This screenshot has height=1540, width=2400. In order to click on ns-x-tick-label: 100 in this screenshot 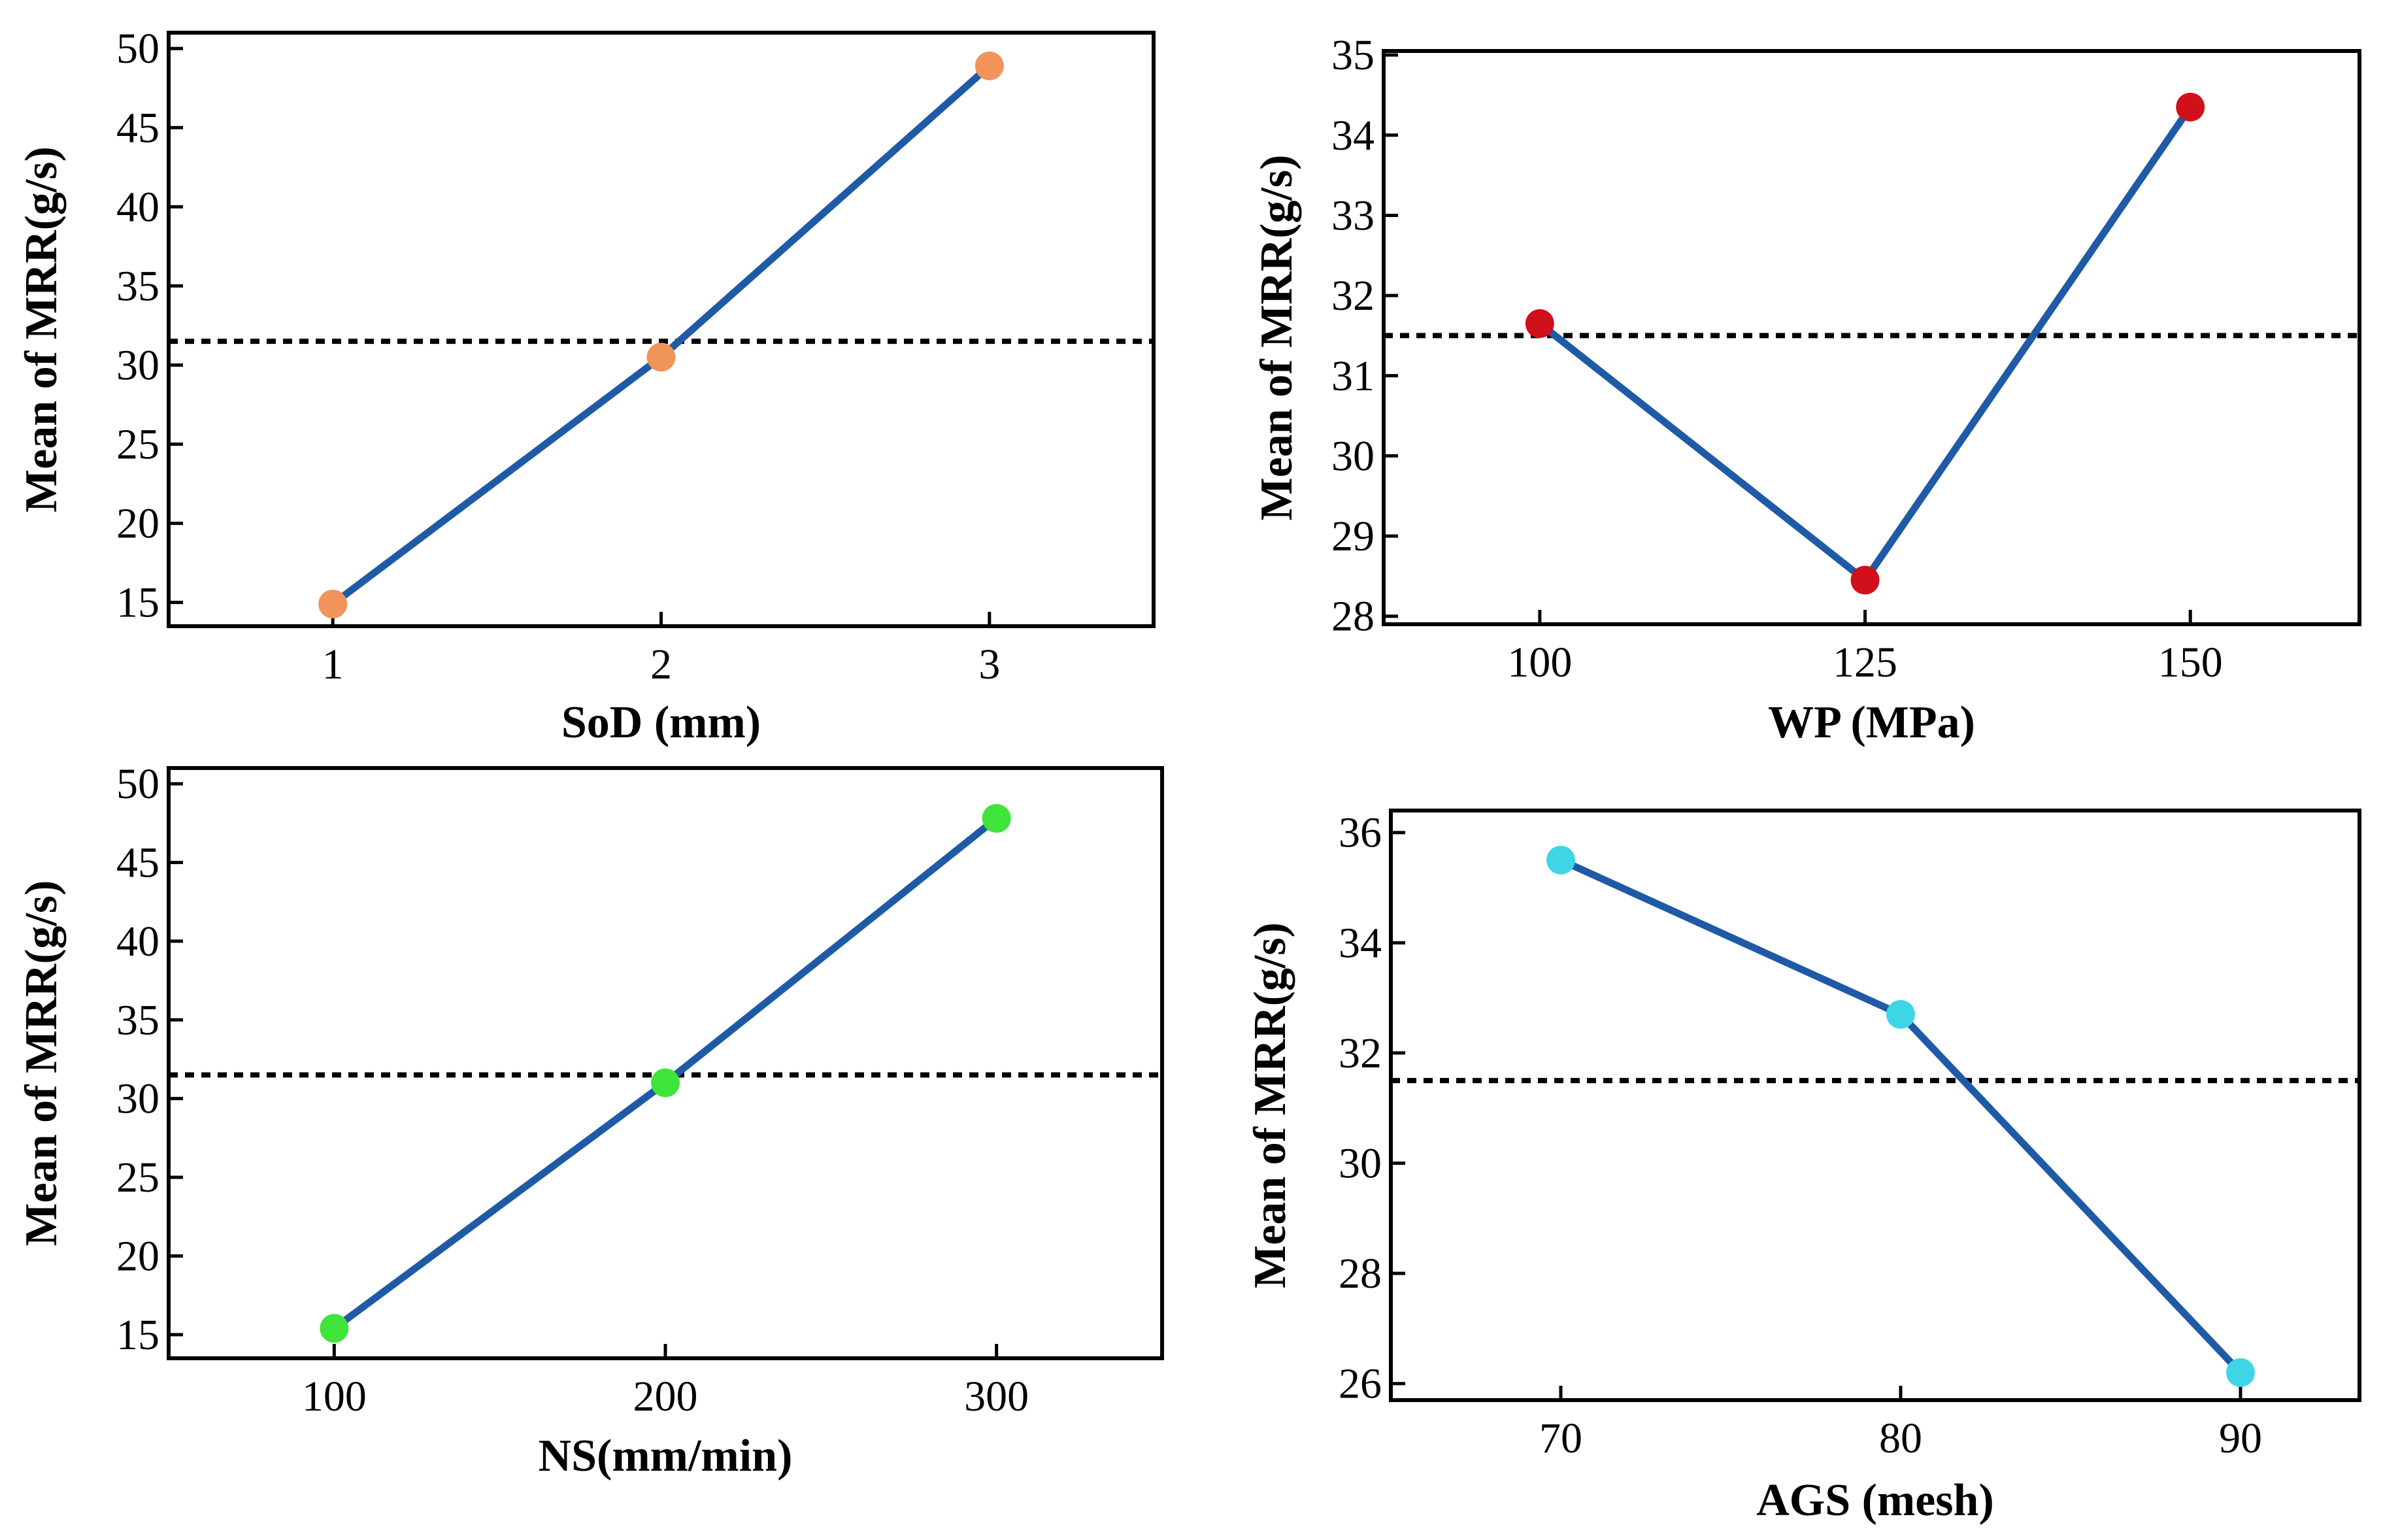, I will do `click(334, 1396)`.